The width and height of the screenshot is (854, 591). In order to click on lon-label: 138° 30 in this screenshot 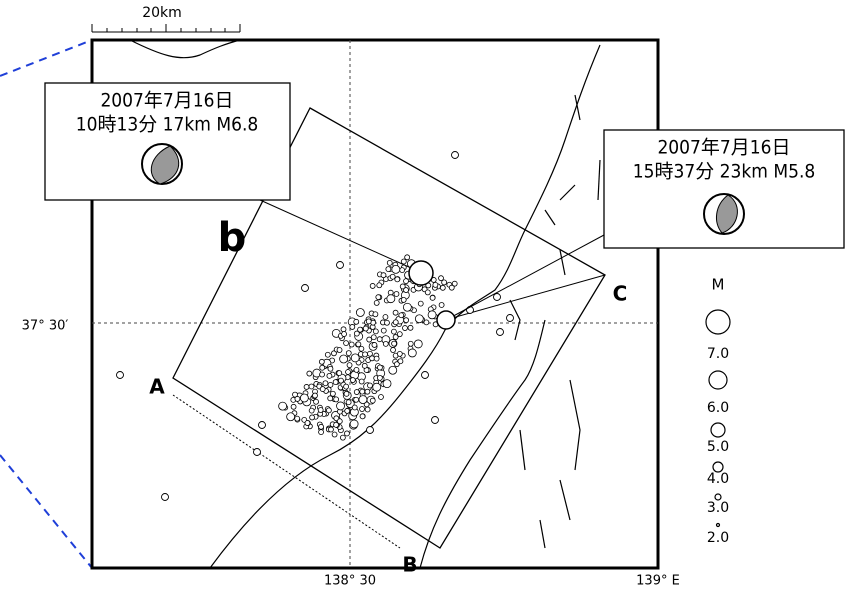, I will do `click(350, 581)`.